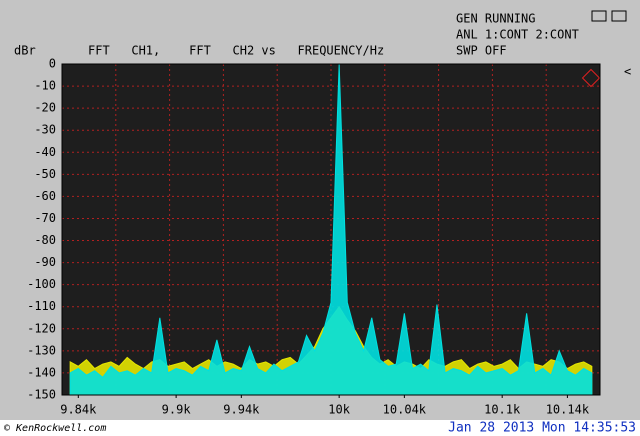 The height and width of the screenshot is (436, 640). What do you see at coordinates (45, 130) in the screenshot?
I see `y-tick-label: -30` at bounding box center [45, 130].